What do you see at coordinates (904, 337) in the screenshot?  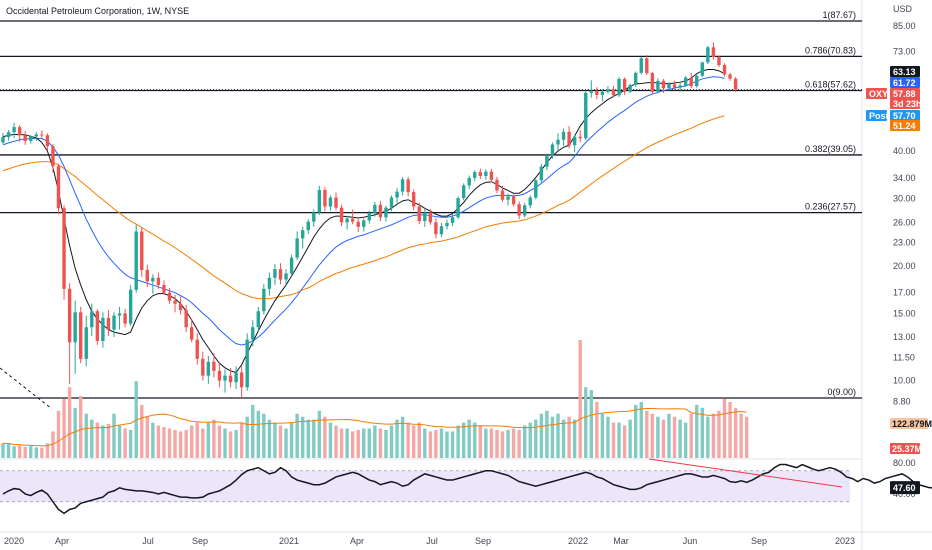 I see `y-tick-label: 13.00` at bounding box center [904, 337].